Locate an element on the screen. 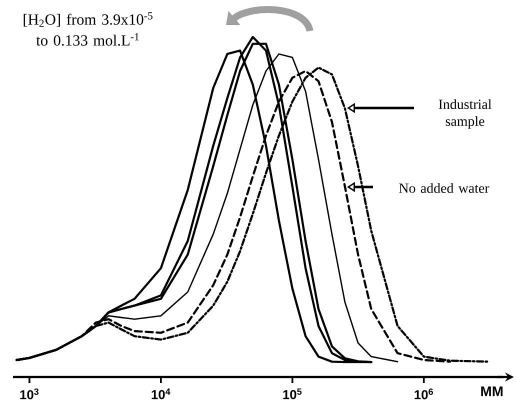 The width and height of the screenshot is (516, 407). x-axis-title: MM is located at coordinates (492, 391).